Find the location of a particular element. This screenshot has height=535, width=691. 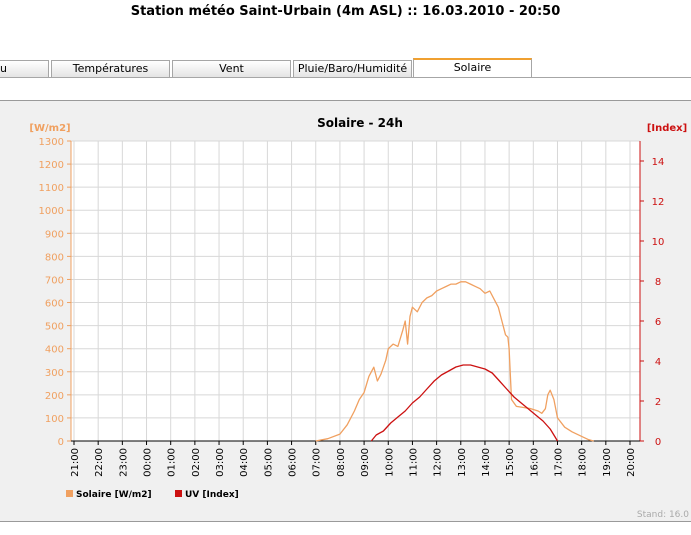

x-tick-label: 19:00 is located at coordinates (607, 462).